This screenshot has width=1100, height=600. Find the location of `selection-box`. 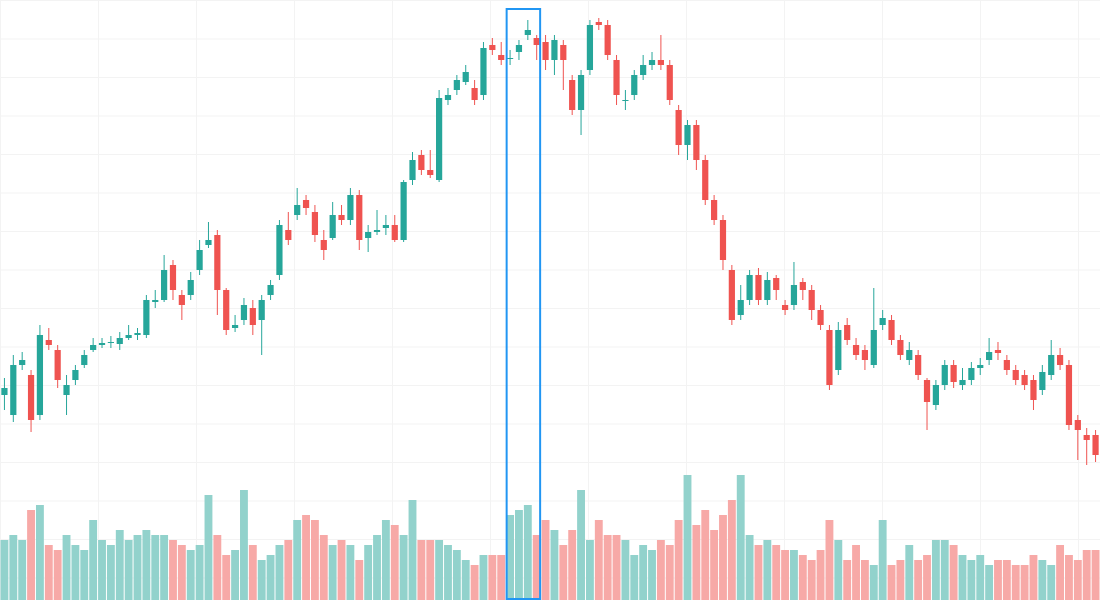

selection-box is located at coordinates (523, 304).